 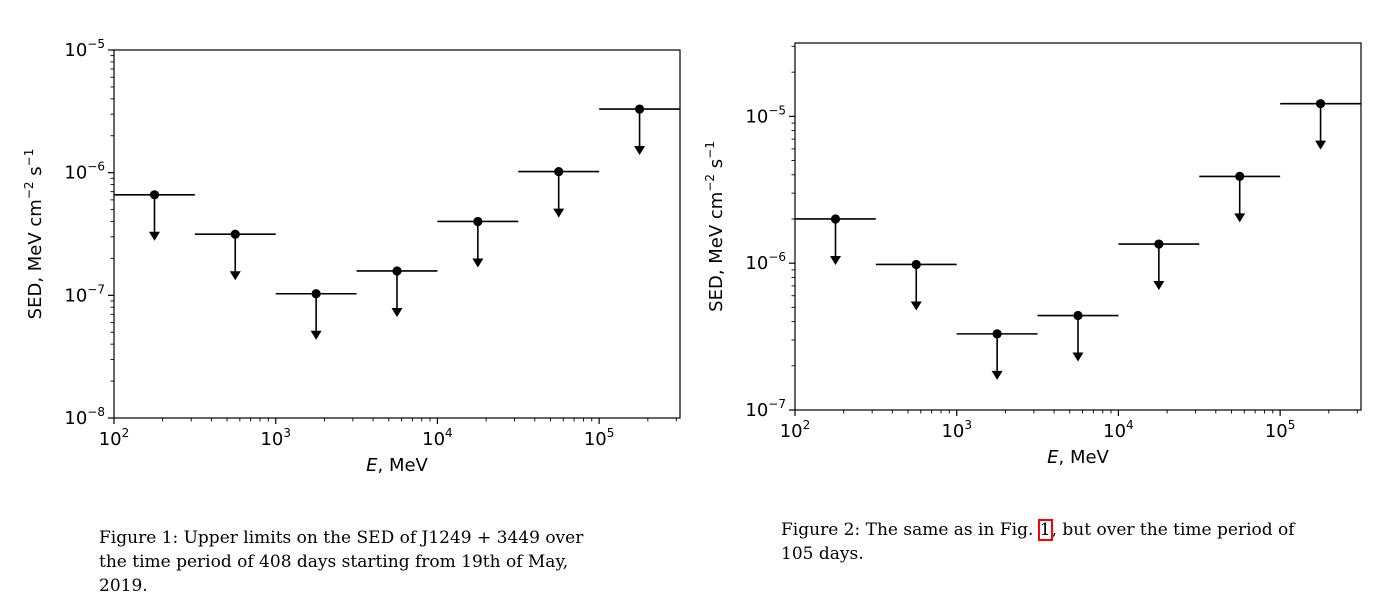 I want to click on figure-reference-link: 1, so click(x=1045, y=530).